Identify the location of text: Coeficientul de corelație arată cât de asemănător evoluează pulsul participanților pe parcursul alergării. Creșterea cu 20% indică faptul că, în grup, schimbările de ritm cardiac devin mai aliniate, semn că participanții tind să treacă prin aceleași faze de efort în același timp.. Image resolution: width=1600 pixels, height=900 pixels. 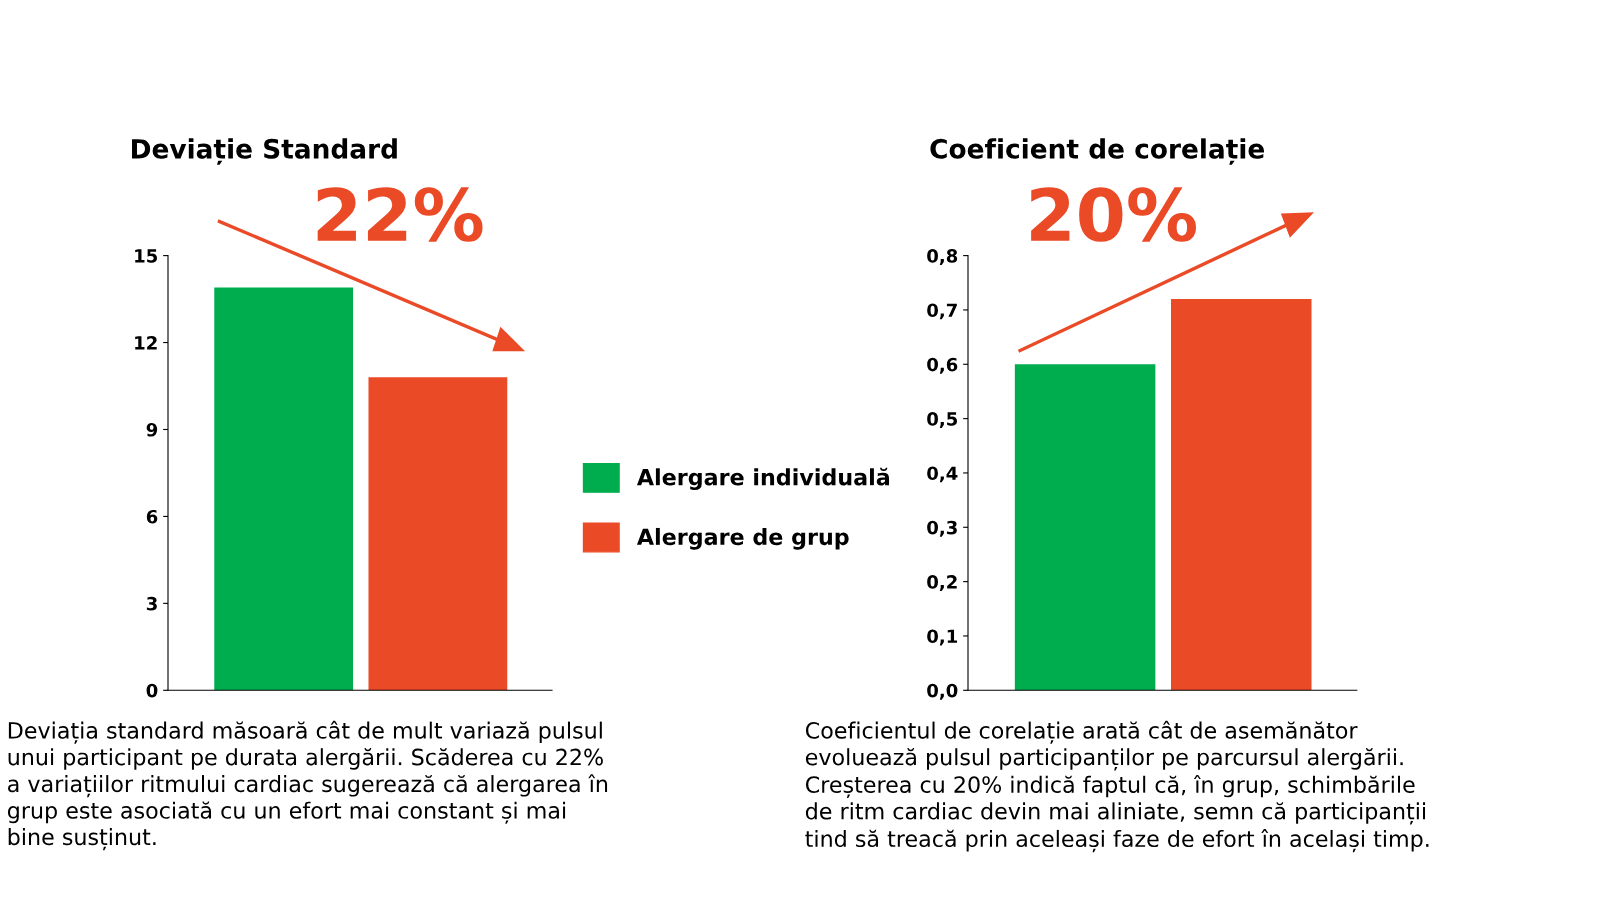
(1117, 786).